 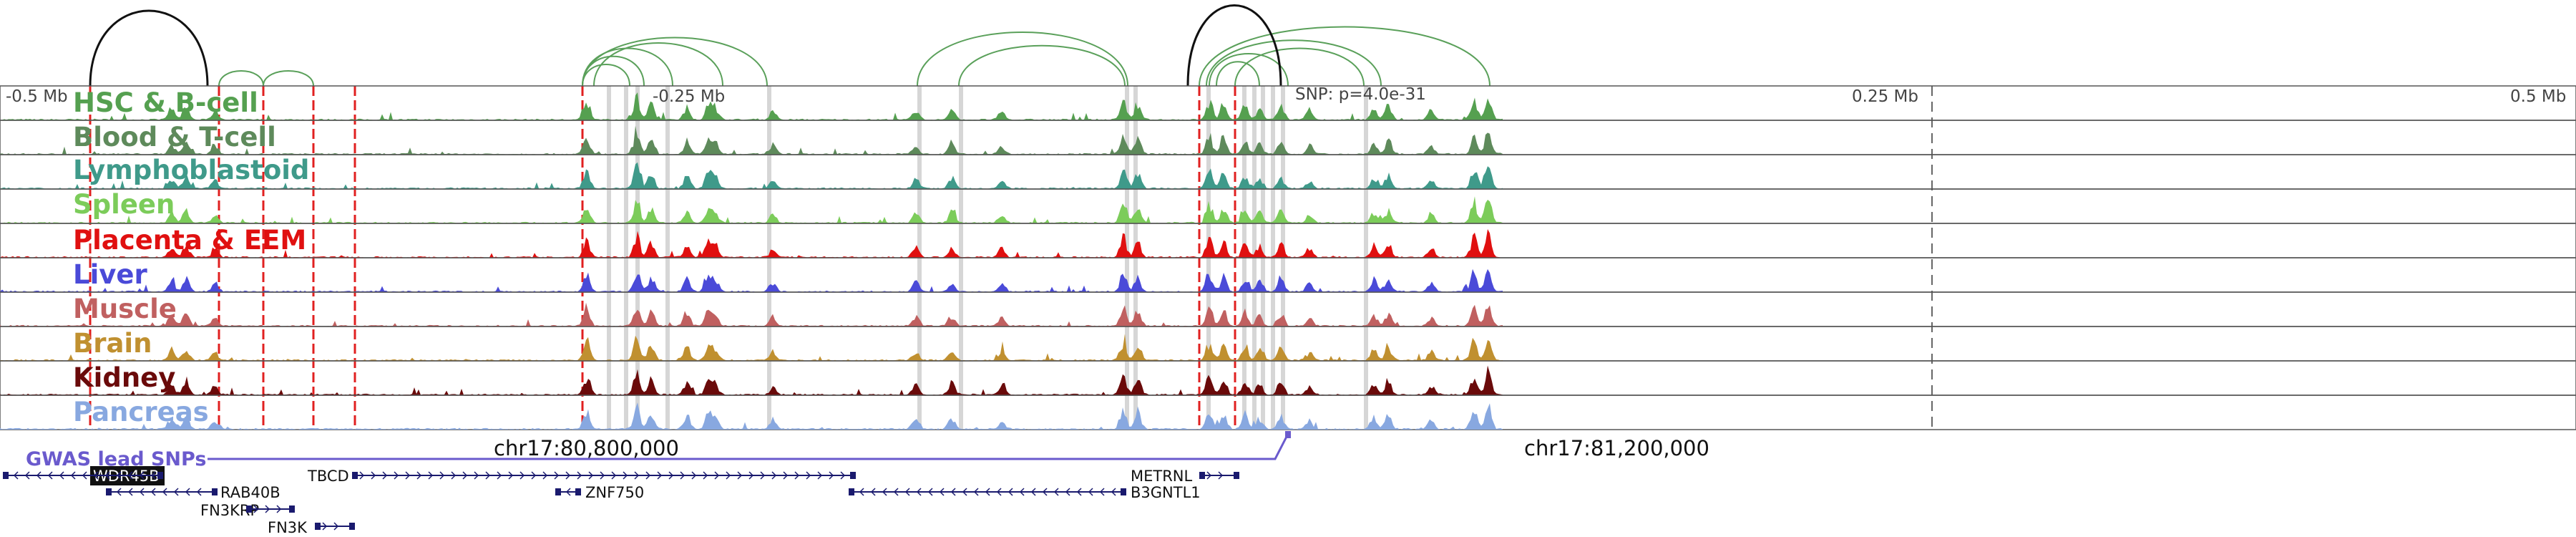 I want to click on signal-muscle, so click(x=752, y=314).